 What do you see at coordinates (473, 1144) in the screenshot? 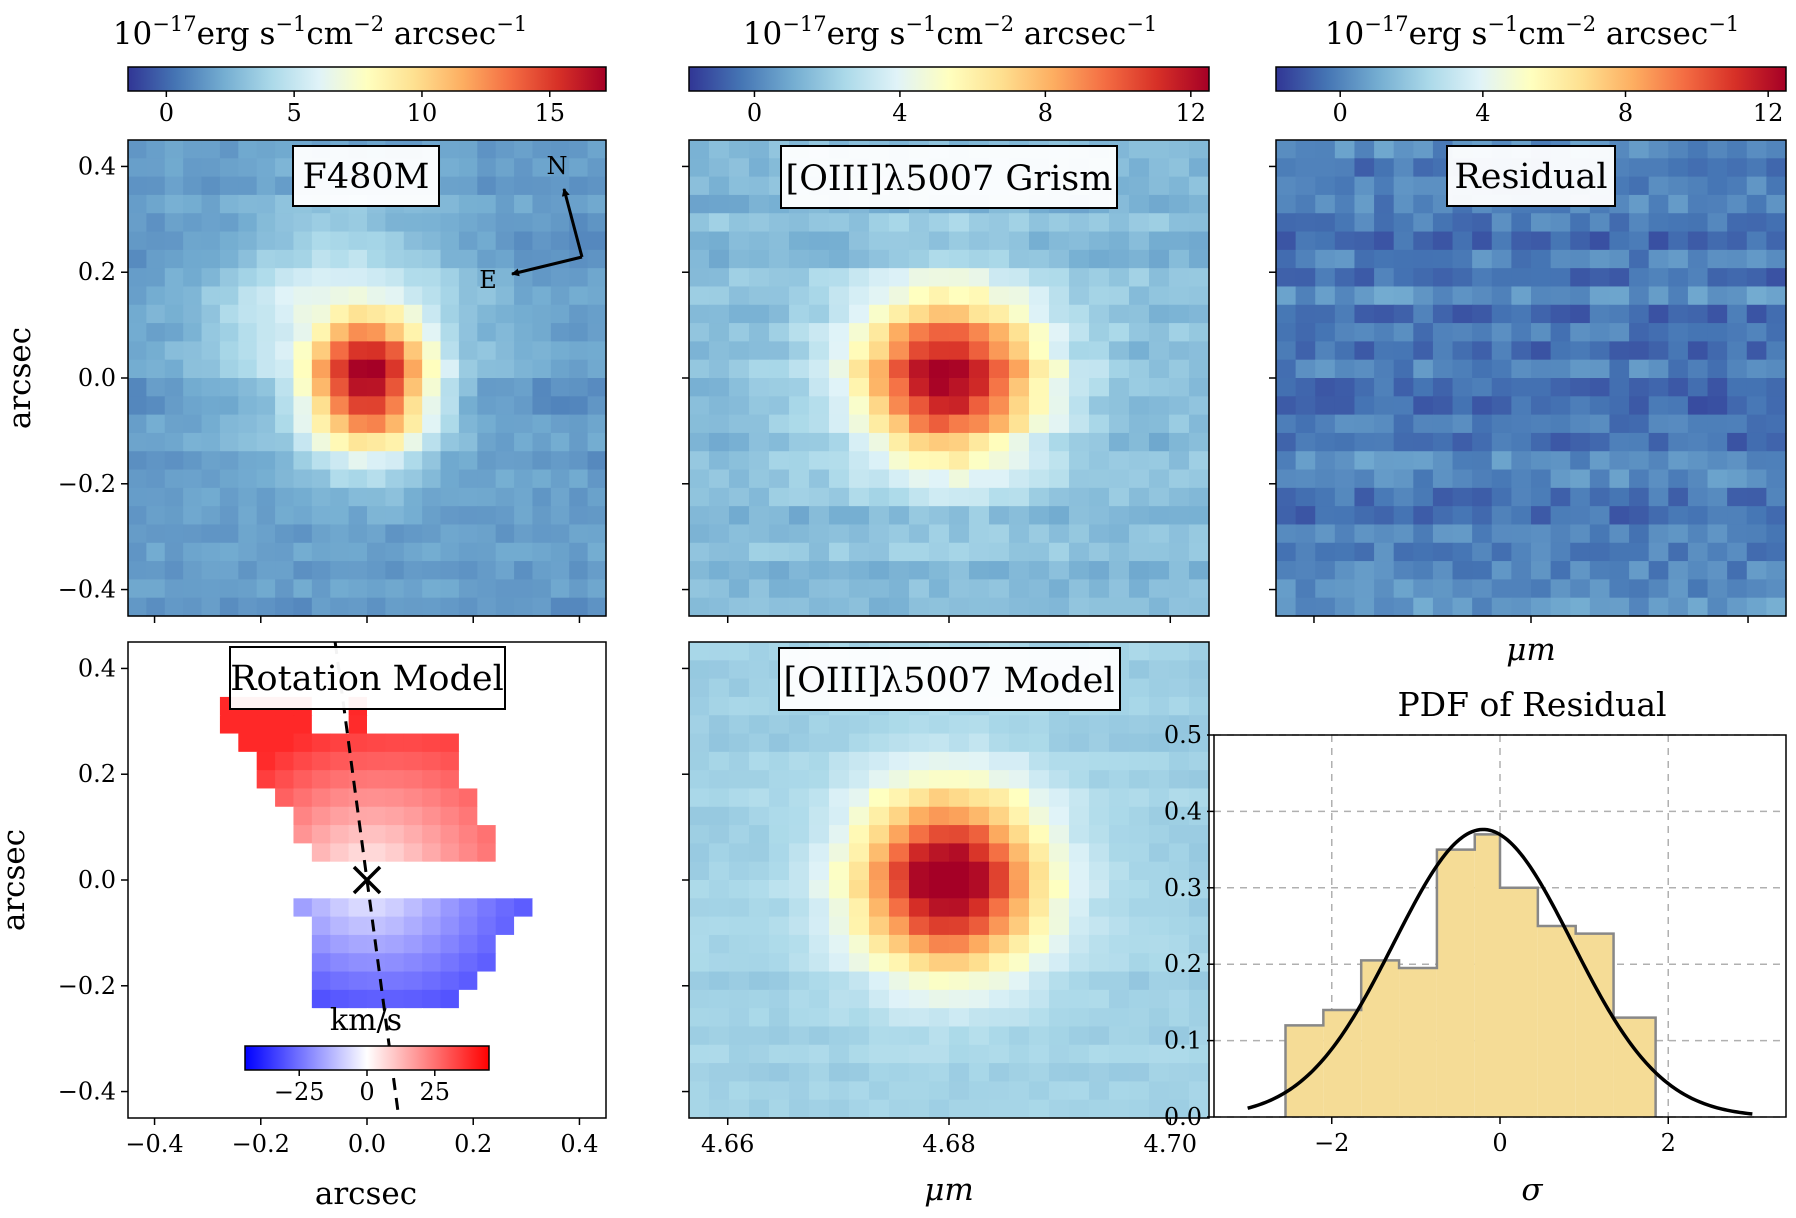
I see `panel-rotation-xtick-label: 0.2` at bounding box center [473, 1144].